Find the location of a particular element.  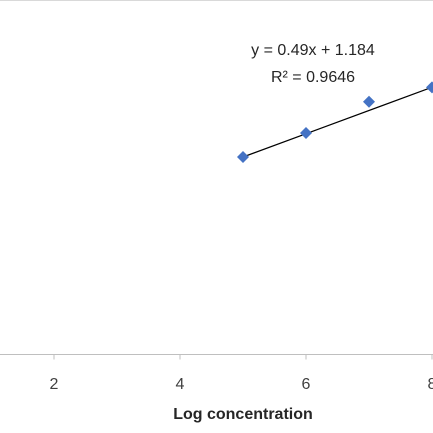

x-tick-label: 2 is located at coordinates (54, 384).